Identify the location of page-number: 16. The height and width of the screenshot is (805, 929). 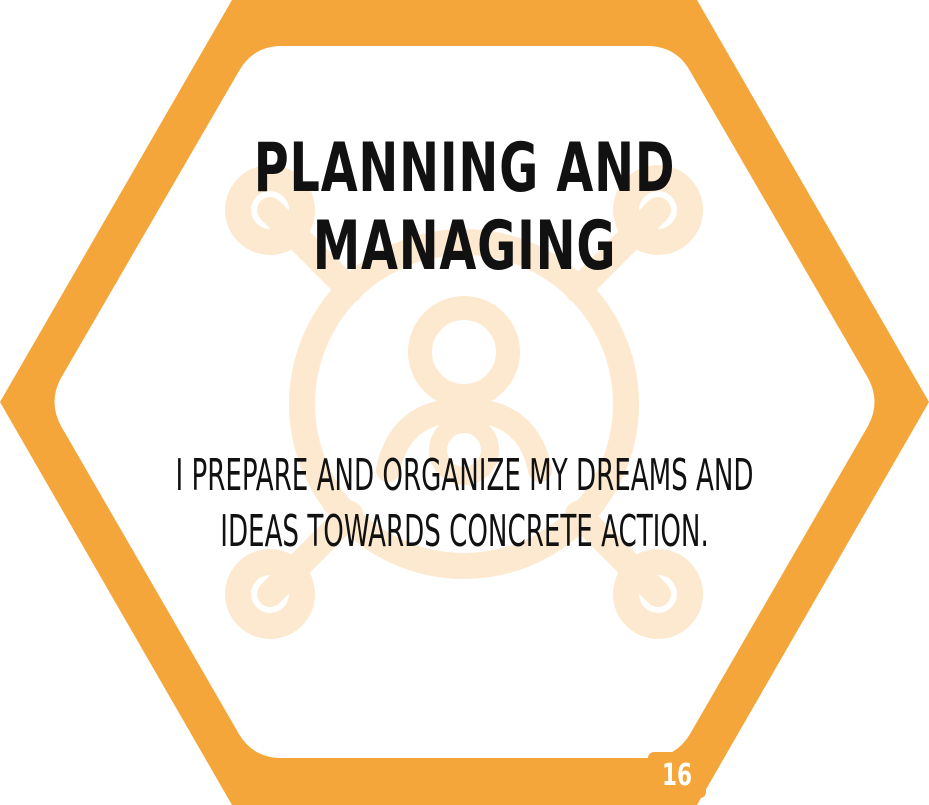
(677, 775).